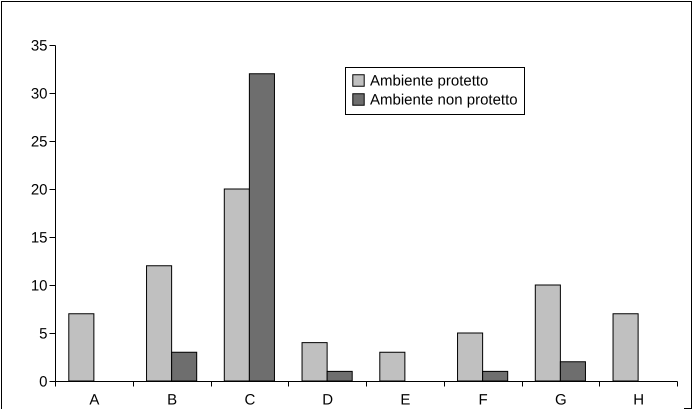  Describe the element at coordinates (94, 400) in the screenshot. I see `x-tick-label: A` at that location.